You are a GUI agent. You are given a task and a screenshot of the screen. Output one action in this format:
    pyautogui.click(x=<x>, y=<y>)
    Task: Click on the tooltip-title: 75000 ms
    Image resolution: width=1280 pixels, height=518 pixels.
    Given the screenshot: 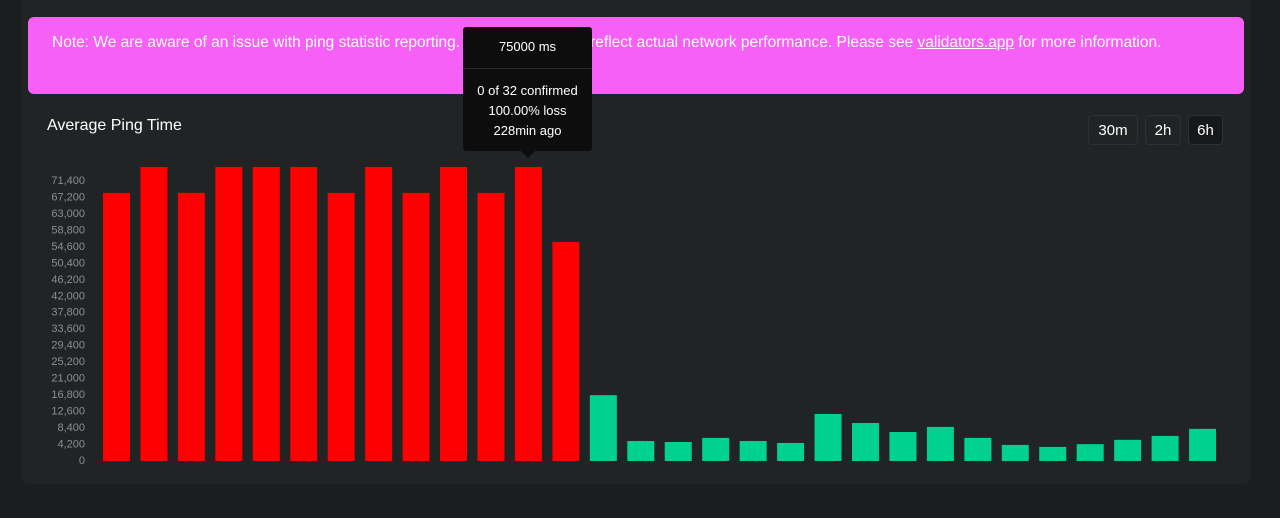 What is the action you would take?
    pyautogui.click(x=527, y=48)
    